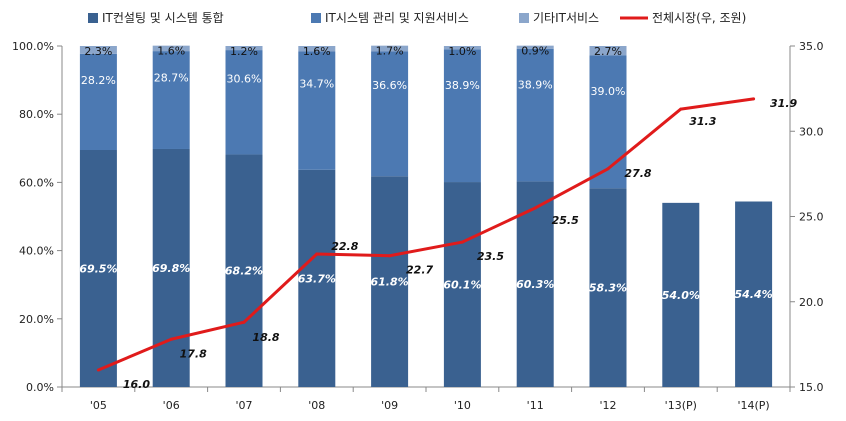 The width and height of the screenshot is (846, 421). I want to click on y-left-tick-label: 60.0%, so click(36, 182).